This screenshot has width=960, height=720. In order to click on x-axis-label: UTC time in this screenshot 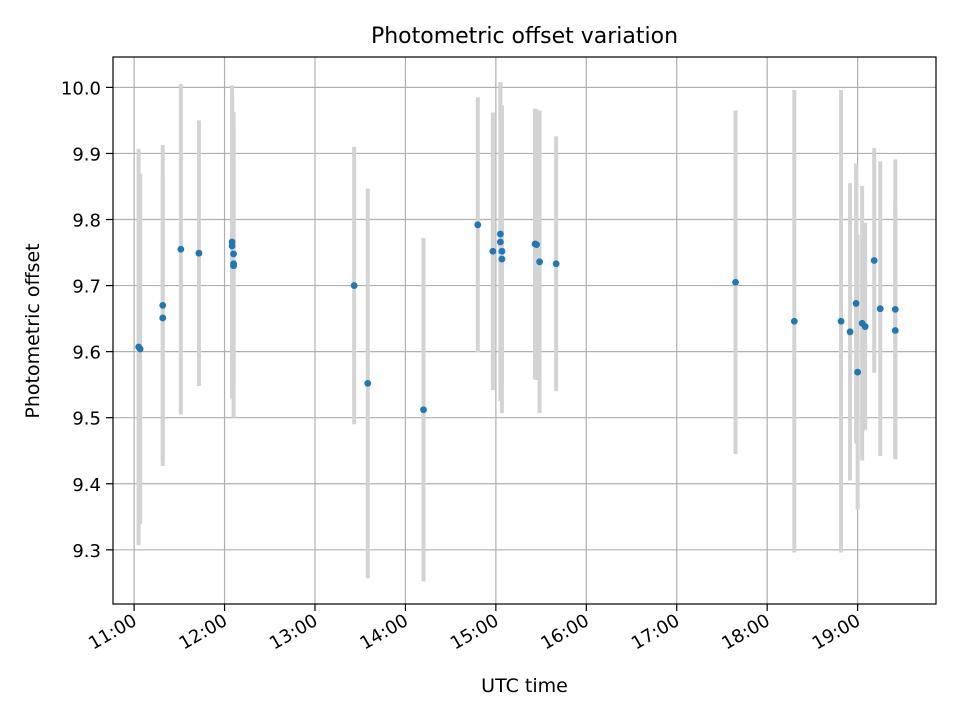, I will do `click(524, 686)`.